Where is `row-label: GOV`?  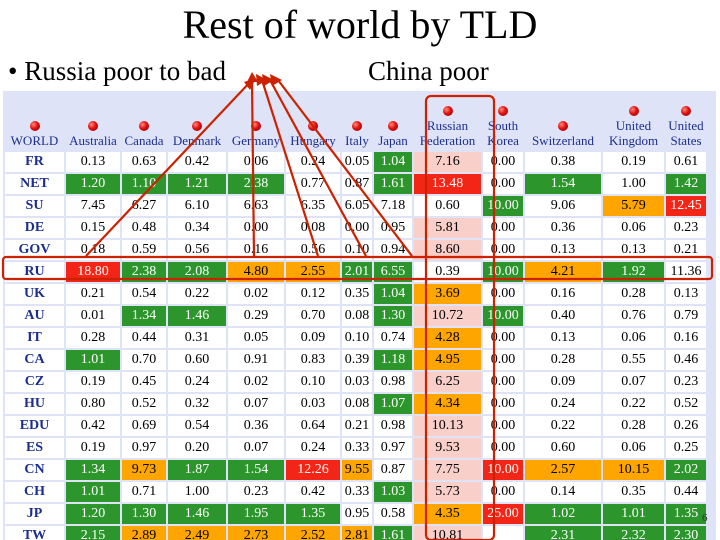
row-label: GOV is located at coordinates (34, 250).